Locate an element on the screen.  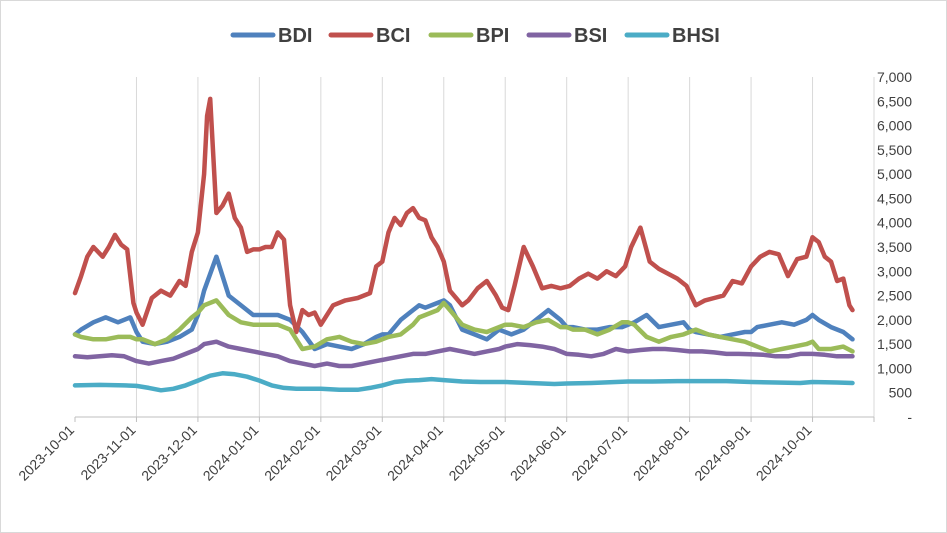
x-tick-label: 2023-11-01 is located at coordinates (107, 452).